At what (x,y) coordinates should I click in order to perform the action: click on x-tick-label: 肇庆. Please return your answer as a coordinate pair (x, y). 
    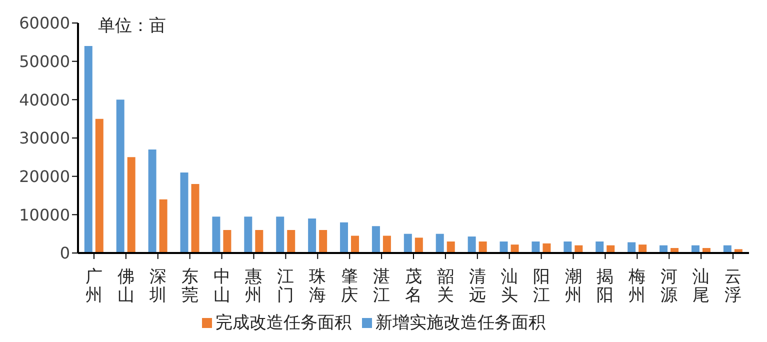
    Looking at the image, I should click on (349, 286).